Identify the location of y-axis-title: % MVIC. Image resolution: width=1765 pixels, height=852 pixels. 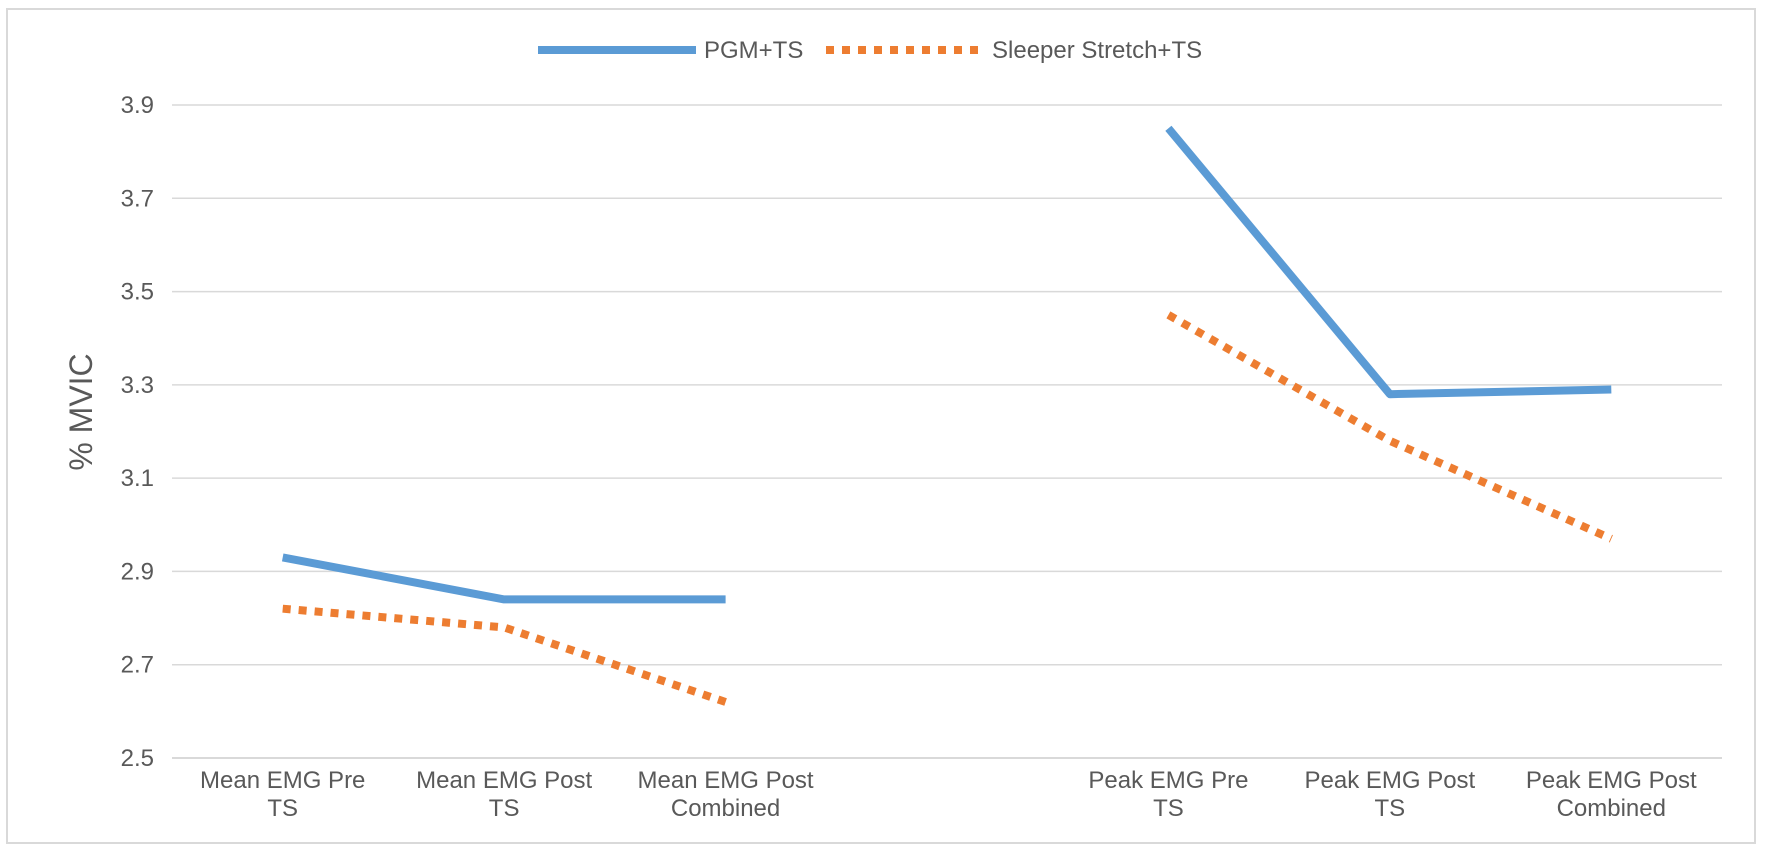
(81, 411).